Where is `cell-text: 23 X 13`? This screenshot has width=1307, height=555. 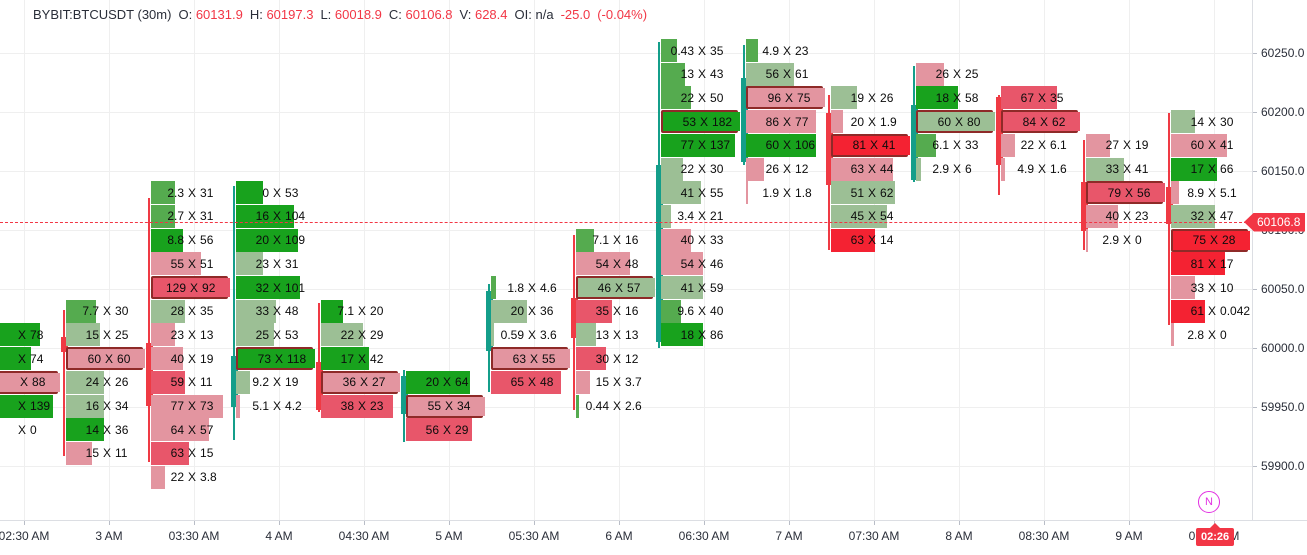 cell-text: 23 X 13 is located at coordinates (192, 334).